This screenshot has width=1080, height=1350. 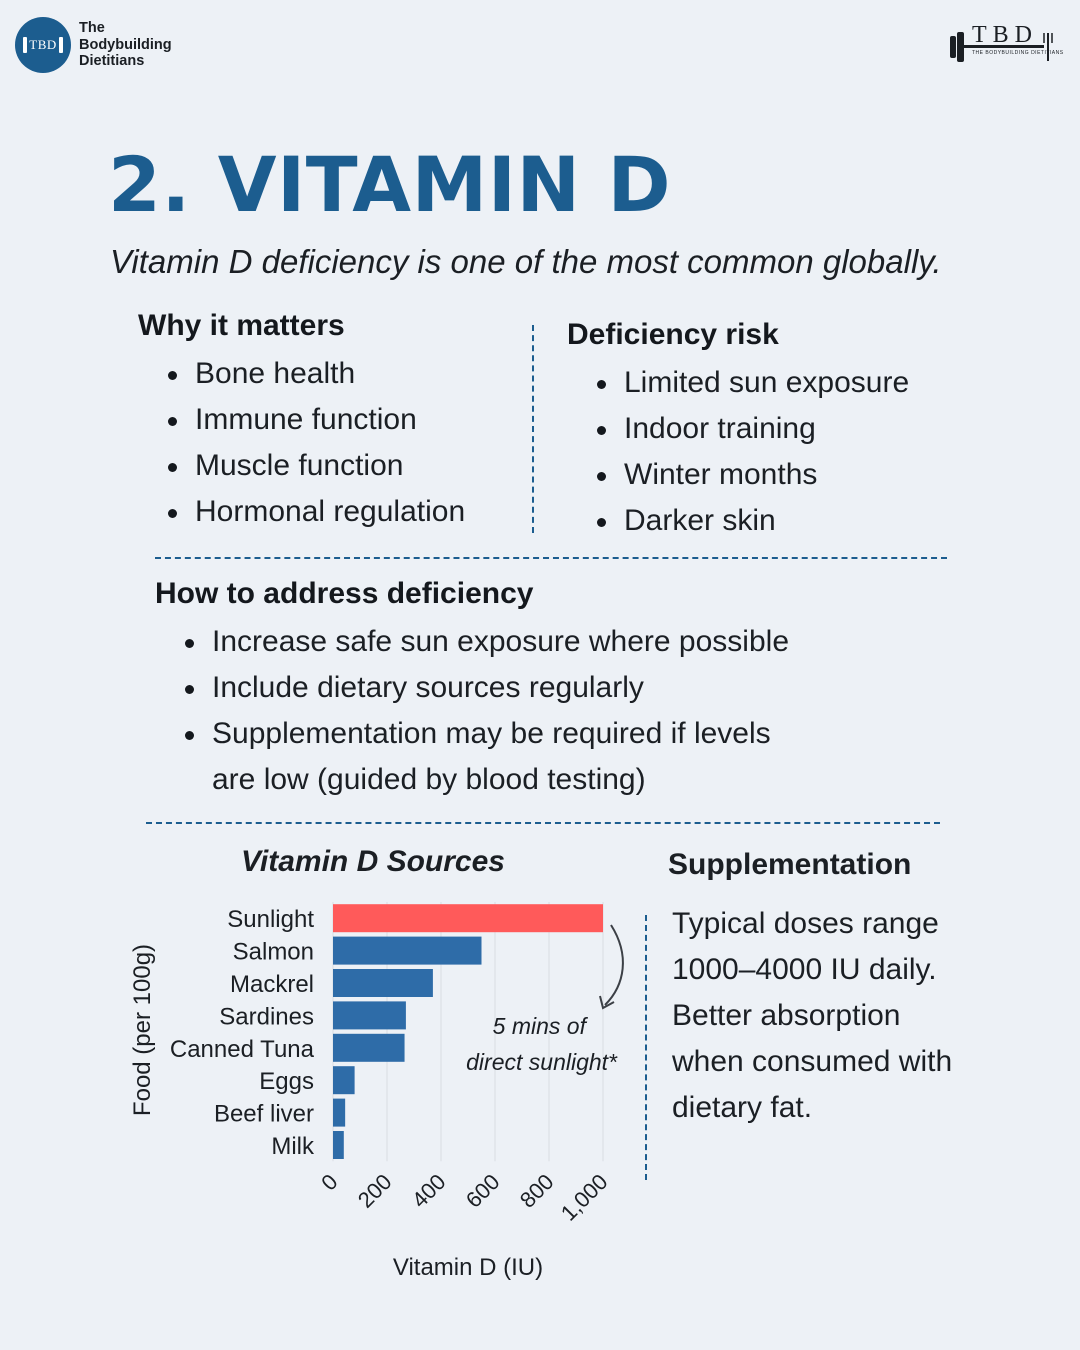 I want to click on annotation-text: 5 mins of, so click(x=541, y=1026).